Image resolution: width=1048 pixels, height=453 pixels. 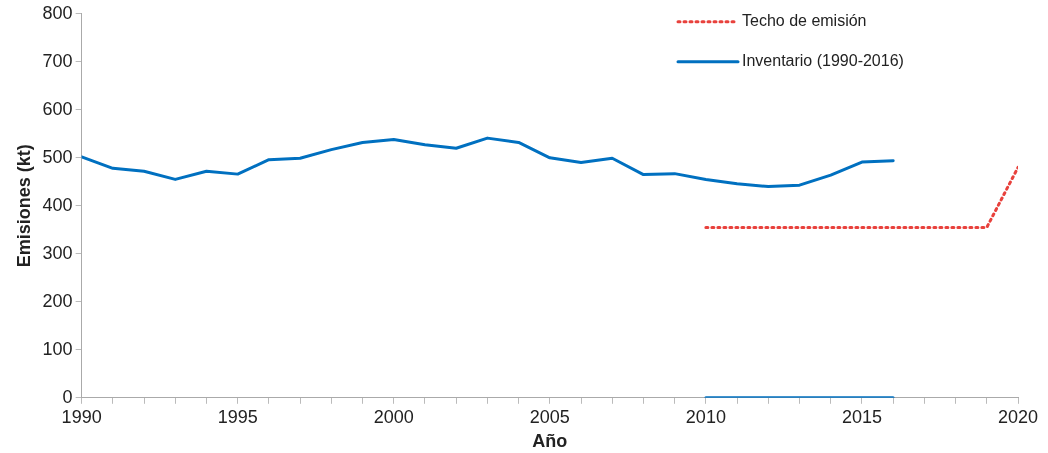 I want to click on x-tick-label: 1990, so click(x=81, y=416).